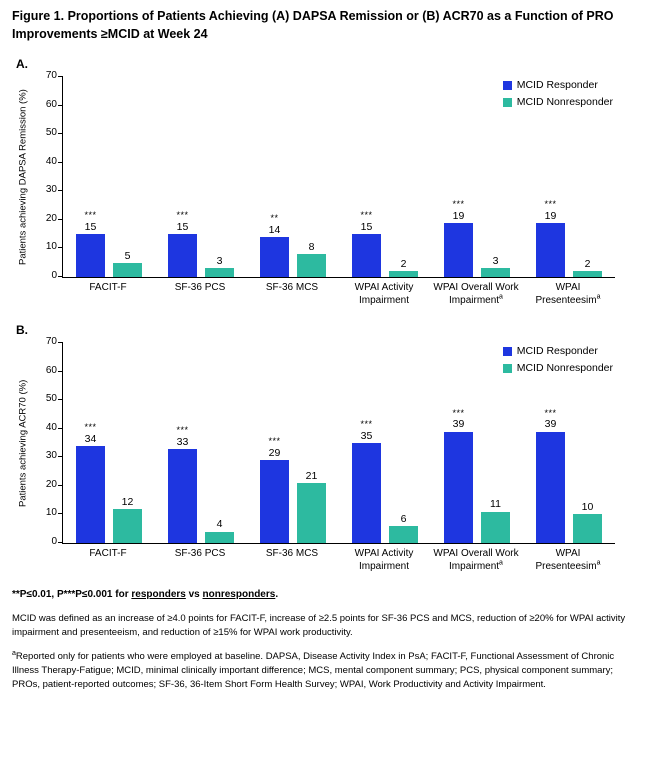  What do you see at coordinates (22, 330) in the screenshot?
I see `panel-b-label: B.` at bounding box center [22, 330].